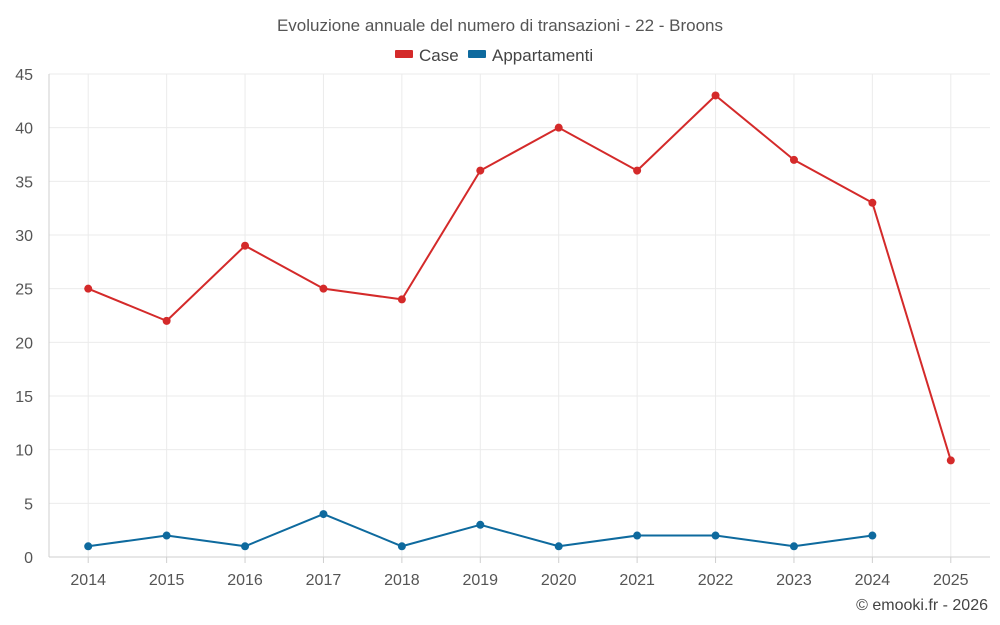 This screenshot has height=625, width=1000. Describe the element at coordinates (324, 580) in the screenshot. I see `x-tick-label: 2017` at that location.